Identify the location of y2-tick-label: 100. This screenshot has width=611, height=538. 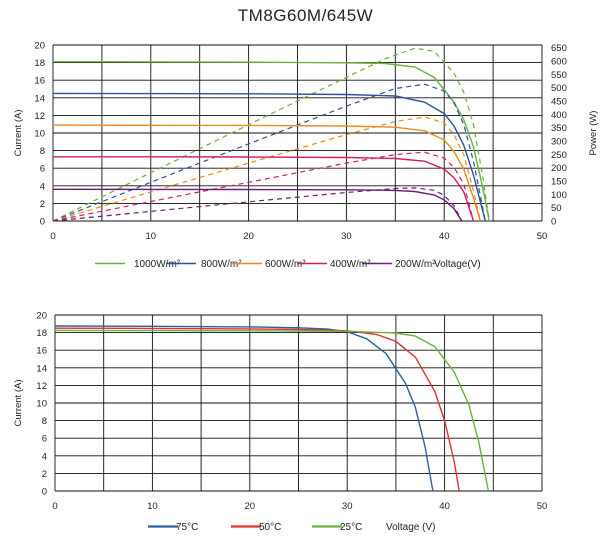
(559, 195).